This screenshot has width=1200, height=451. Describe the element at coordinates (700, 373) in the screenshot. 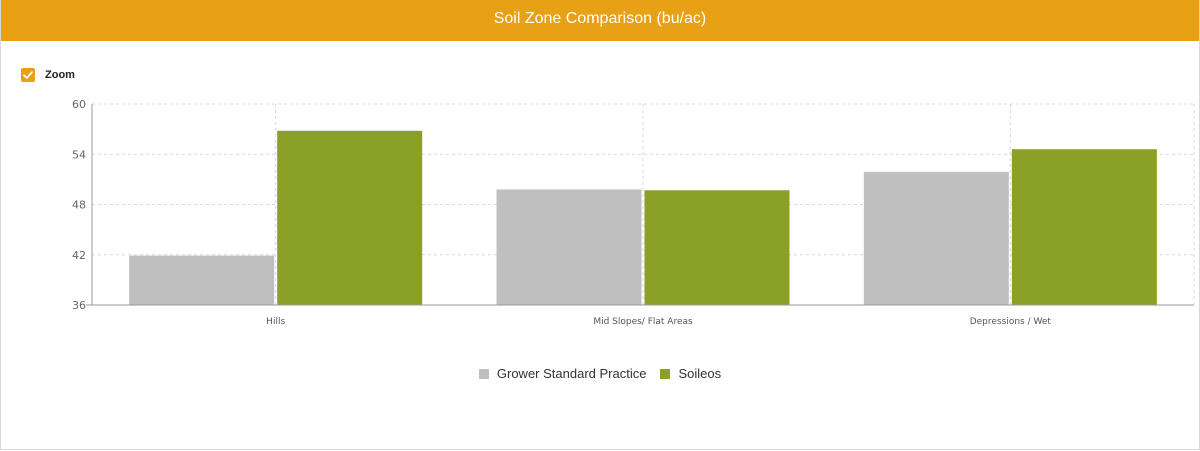

I see `legend-label: Soileos` at that location.